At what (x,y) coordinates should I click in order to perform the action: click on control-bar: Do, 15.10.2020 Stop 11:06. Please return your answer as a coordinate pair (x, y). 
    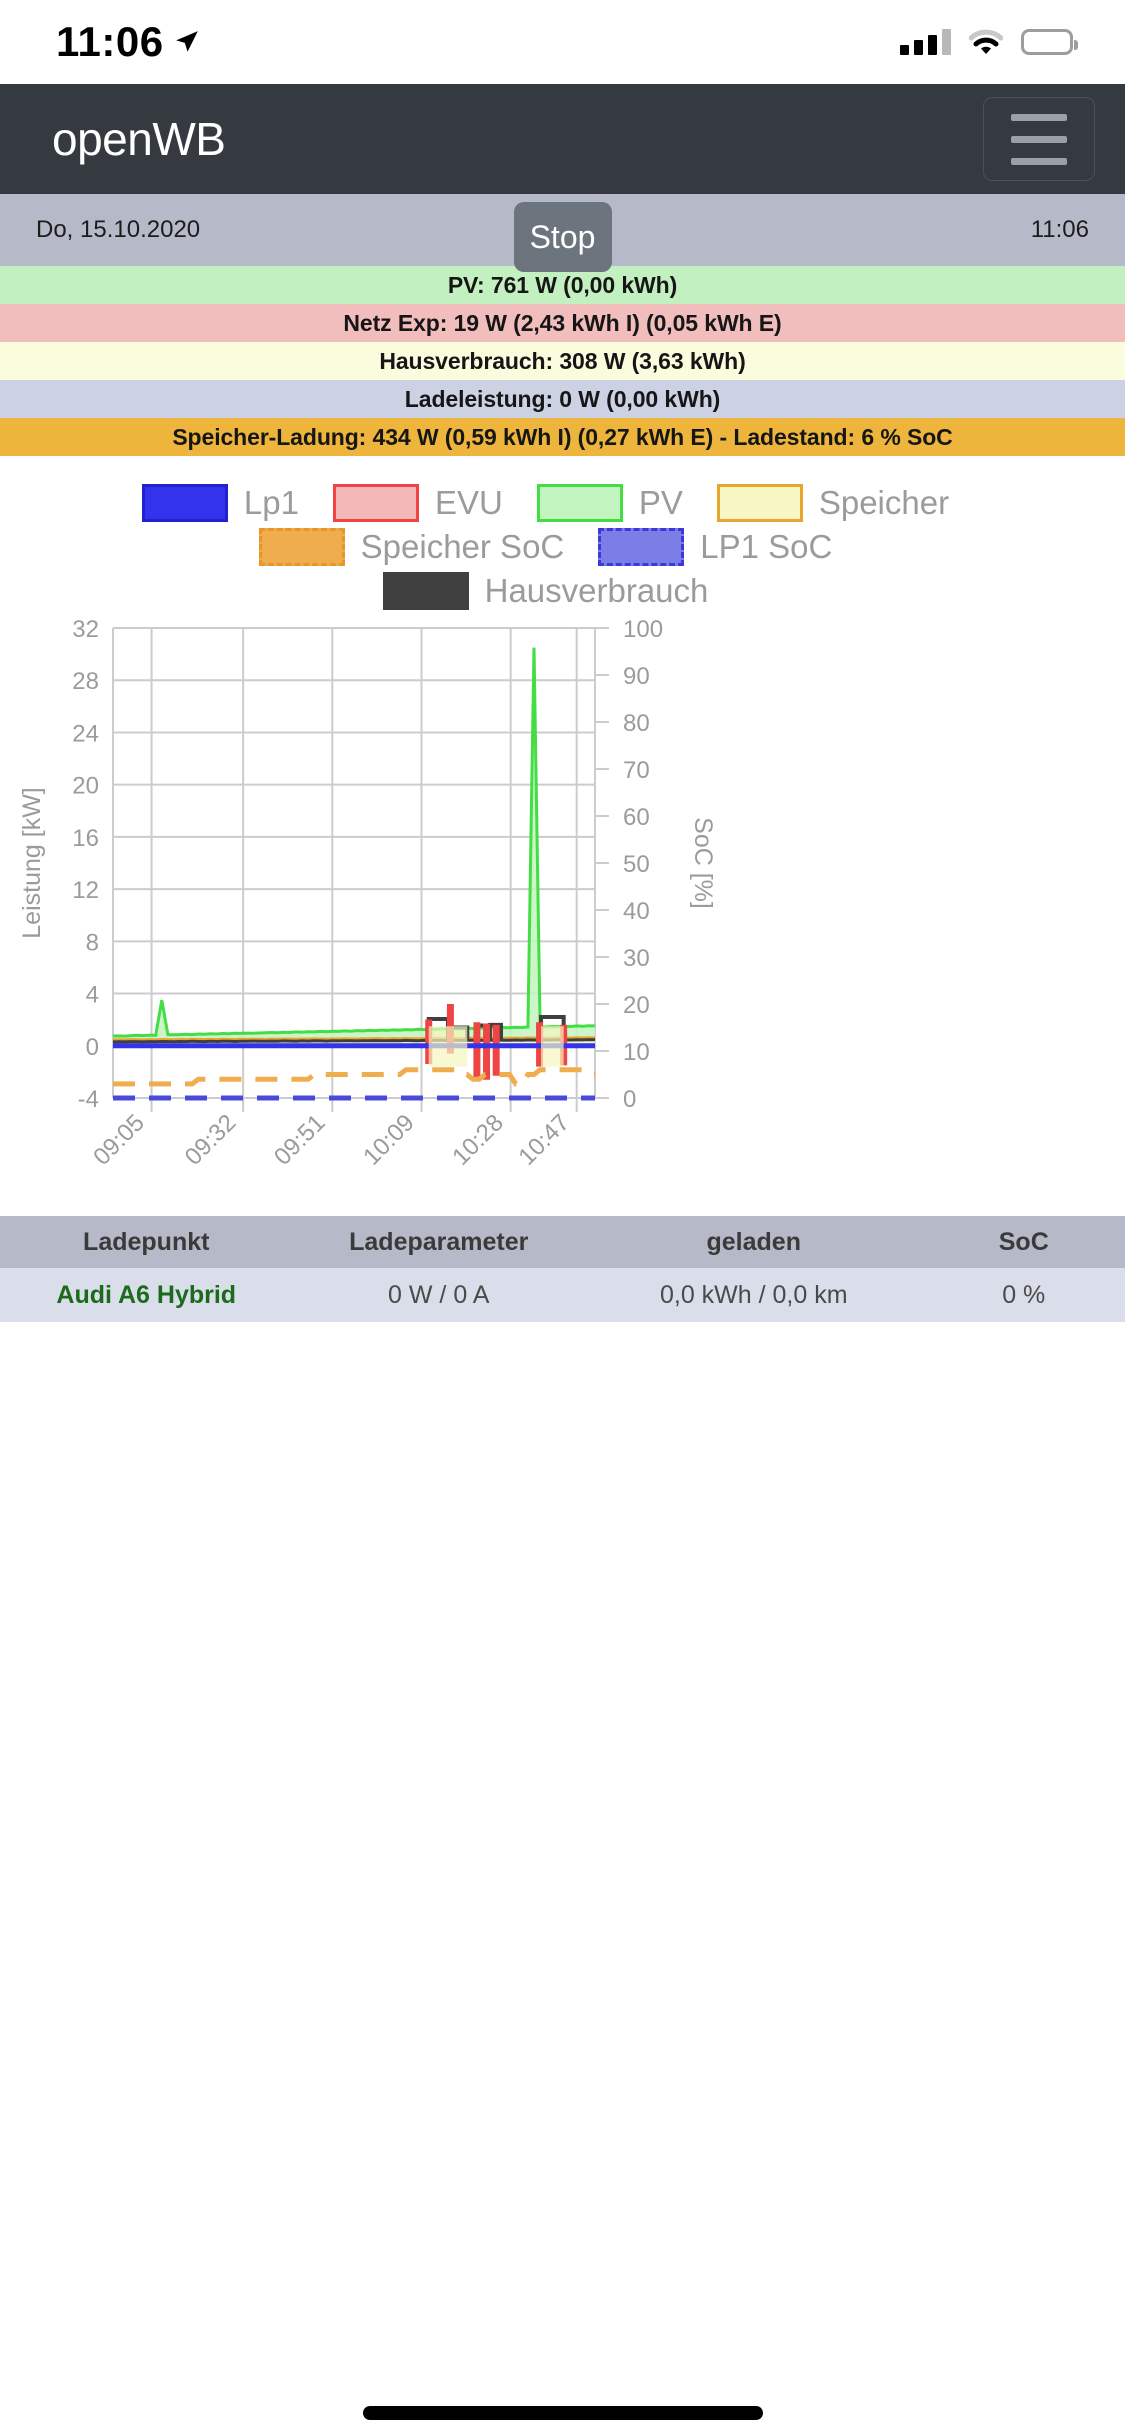
    Looking at the image, I should click on (562, 233).